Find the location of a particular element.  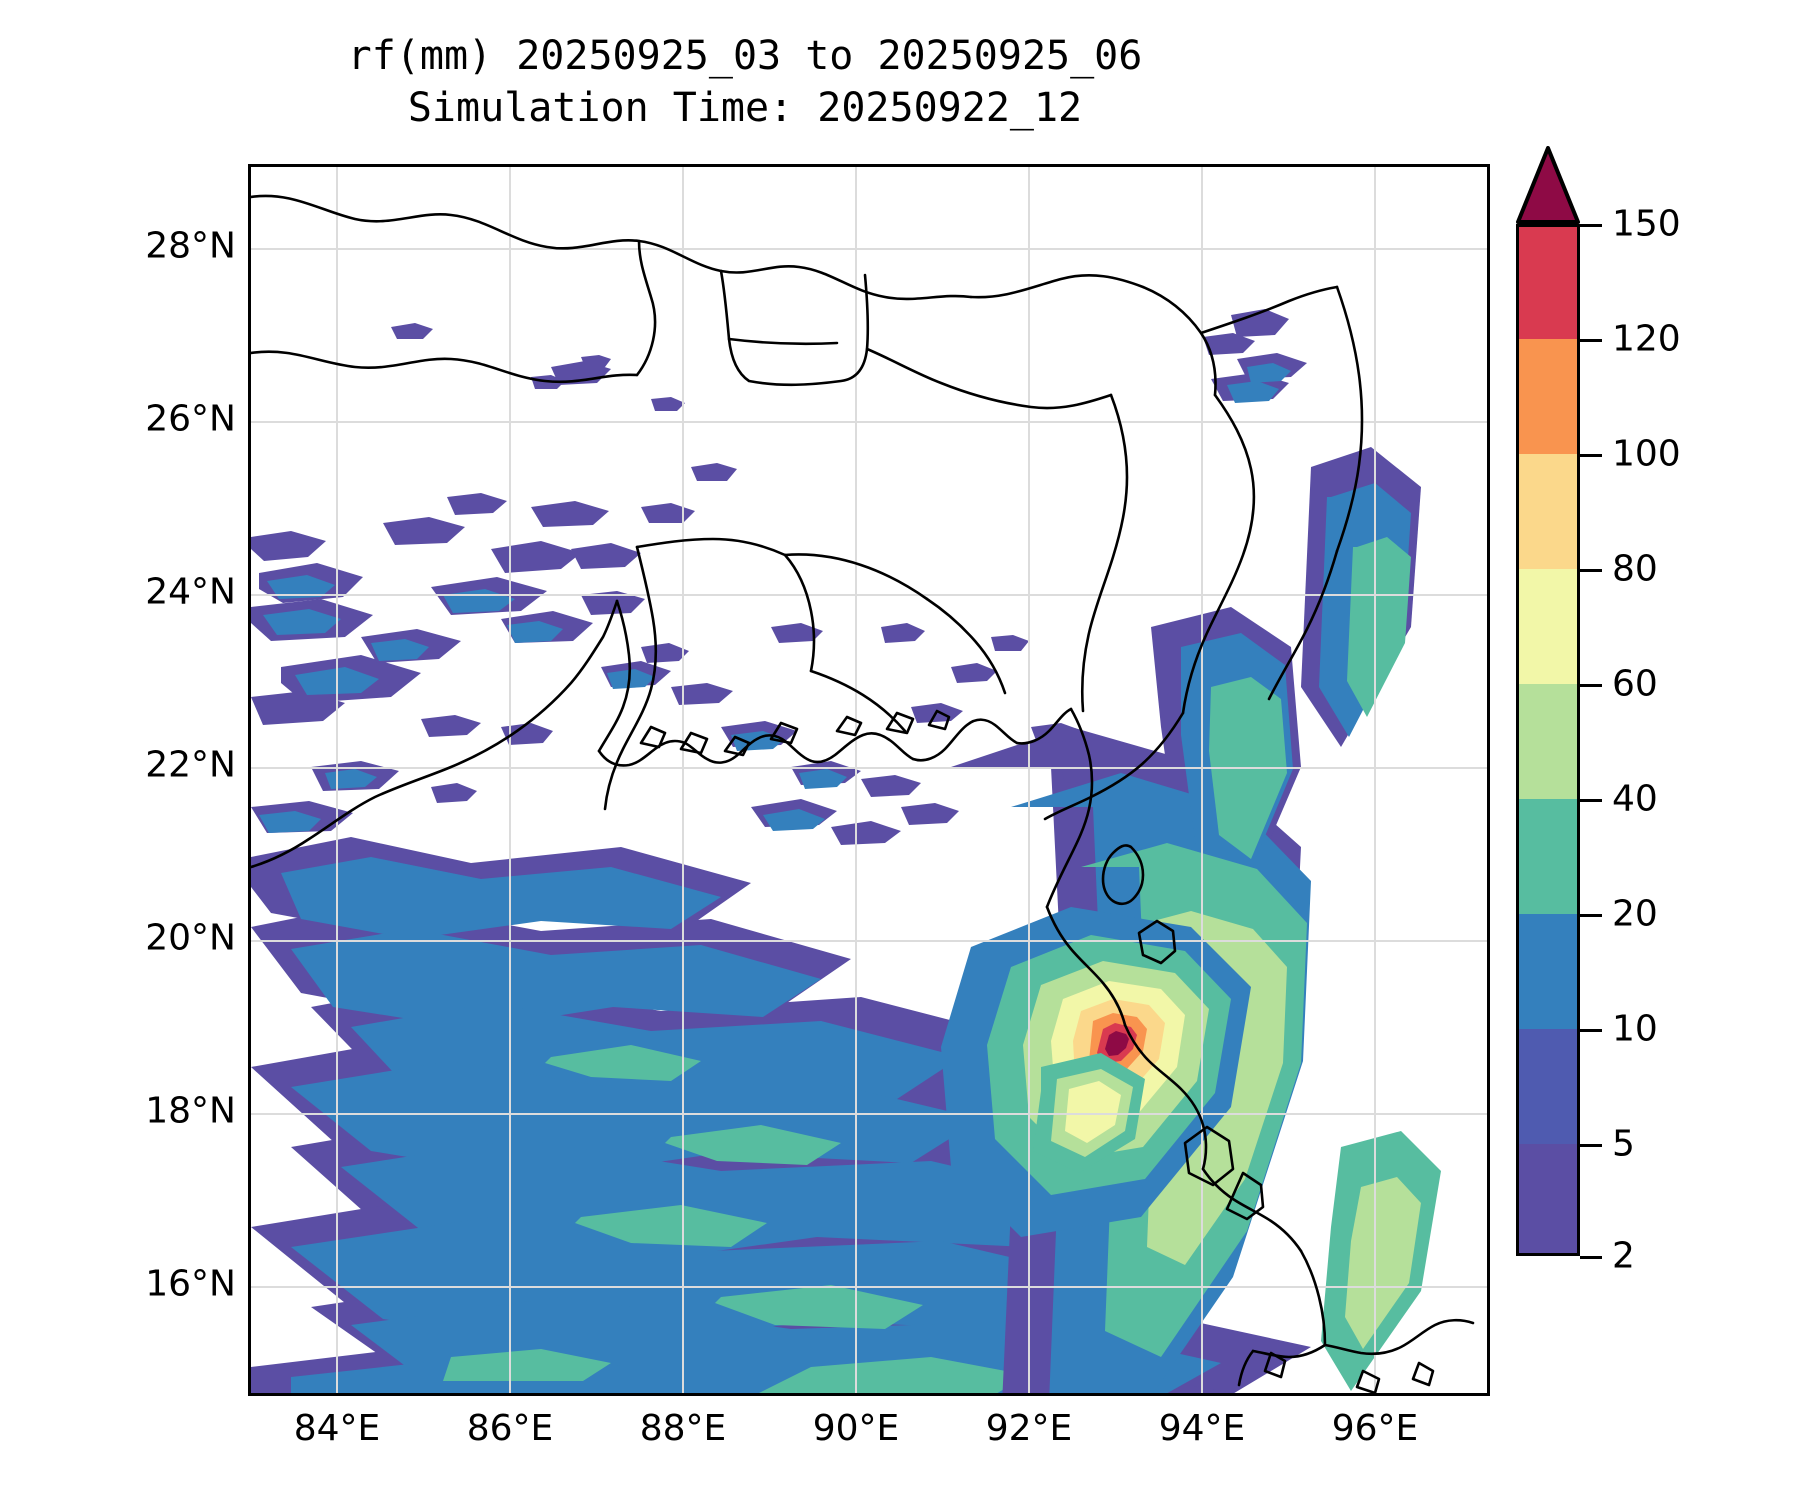

ytick-label: 26°N is located at coordinates (190, 419).